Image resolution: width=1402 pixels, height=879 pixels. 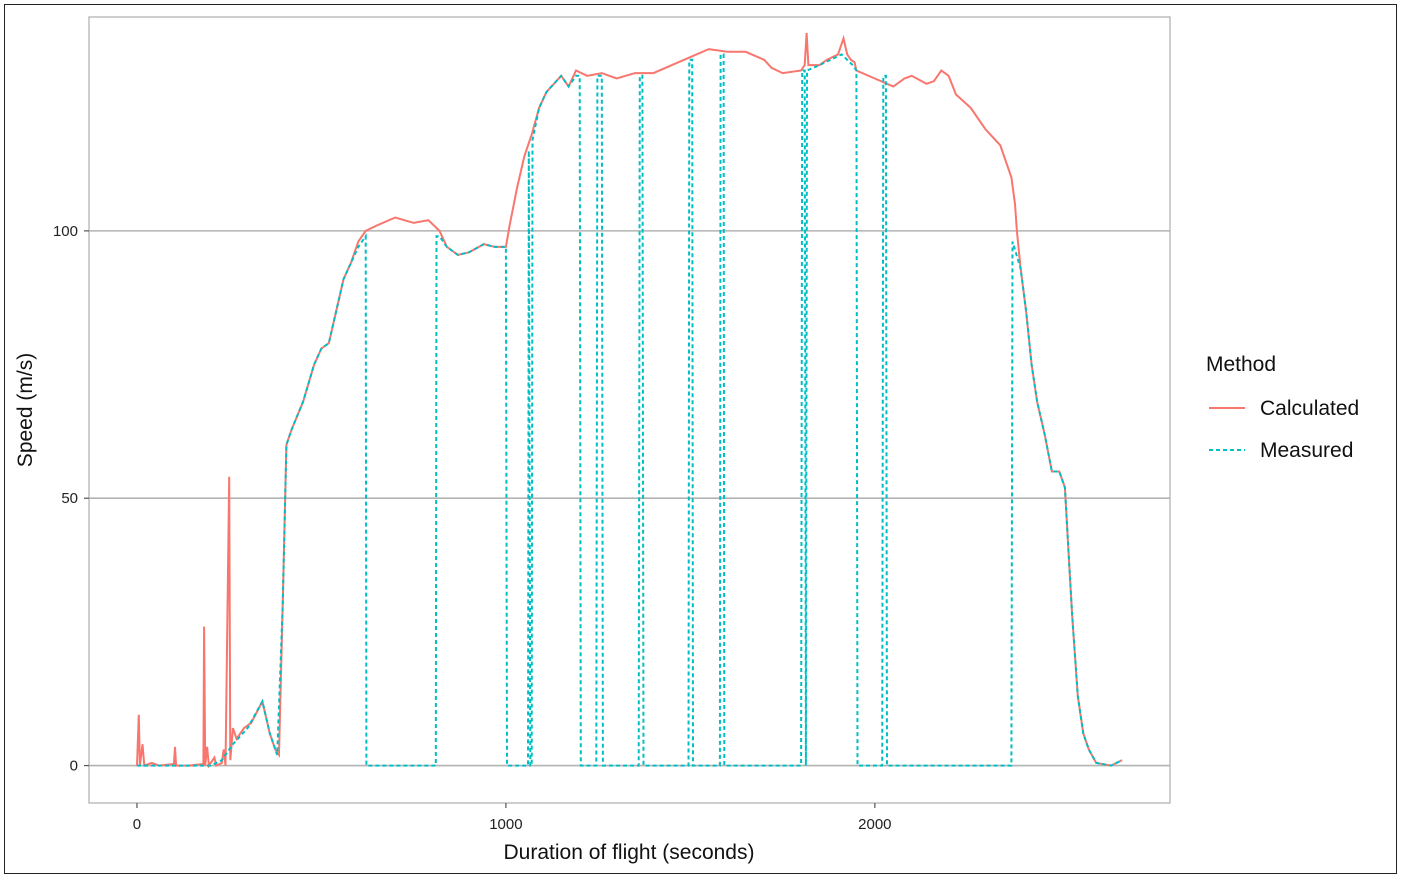 I want to click on x-axis-title: Duration of flight (seconds), so click(x=629, y=852).